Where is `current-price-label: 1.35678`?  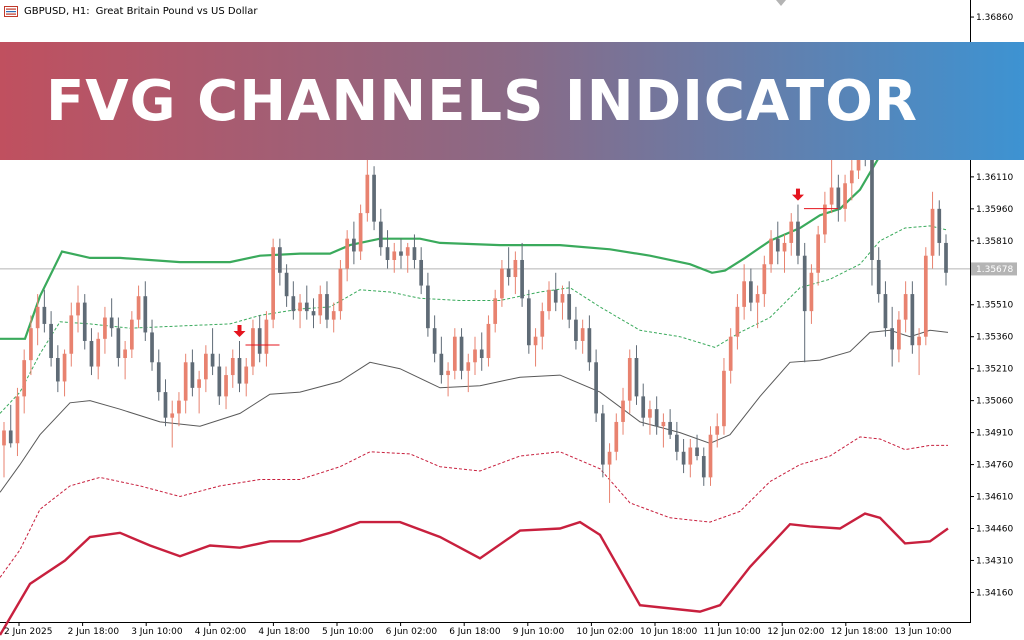
current-price-label: 1.35678 is located at coordinates (994, 270).